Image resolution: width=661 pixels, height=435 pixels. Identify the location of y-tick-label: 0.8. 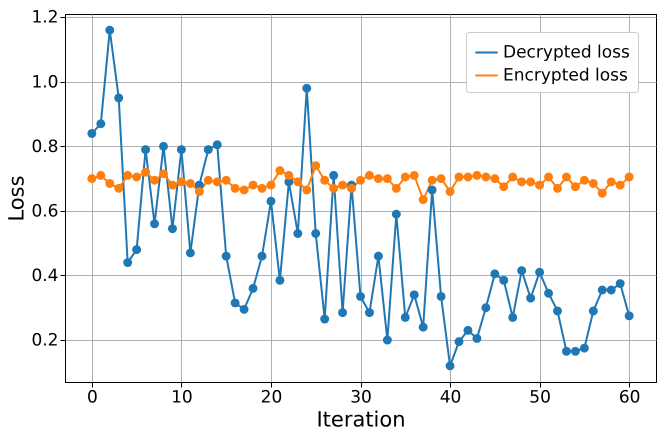
(44, 146).